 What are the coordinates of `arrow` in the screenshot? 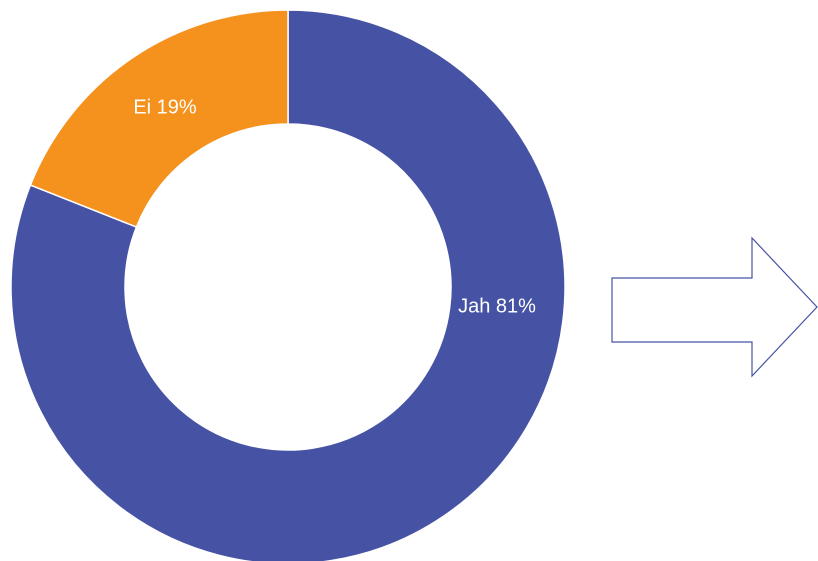 It's located at (714, 307).